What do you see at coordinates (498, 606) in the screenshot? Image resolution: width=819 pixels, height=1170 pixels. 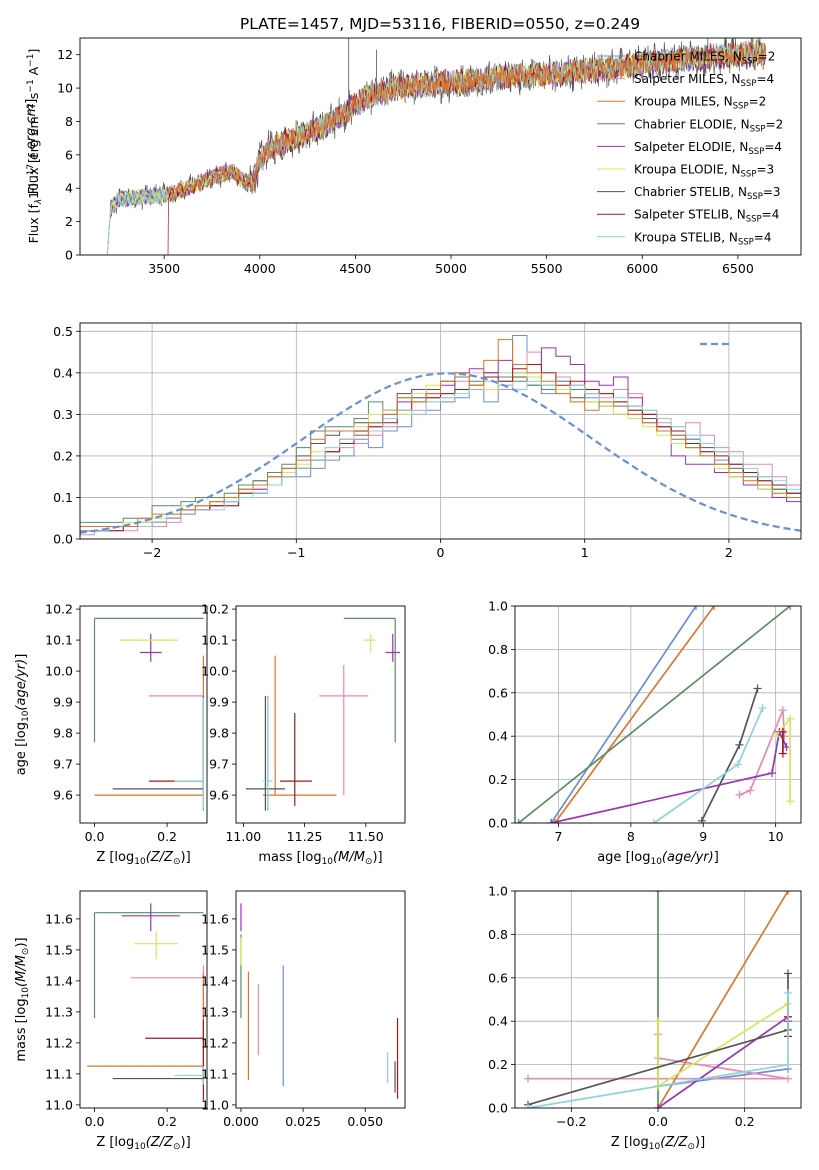 I see `y-tick-label: 1.0` at bounding box center [498, 606].